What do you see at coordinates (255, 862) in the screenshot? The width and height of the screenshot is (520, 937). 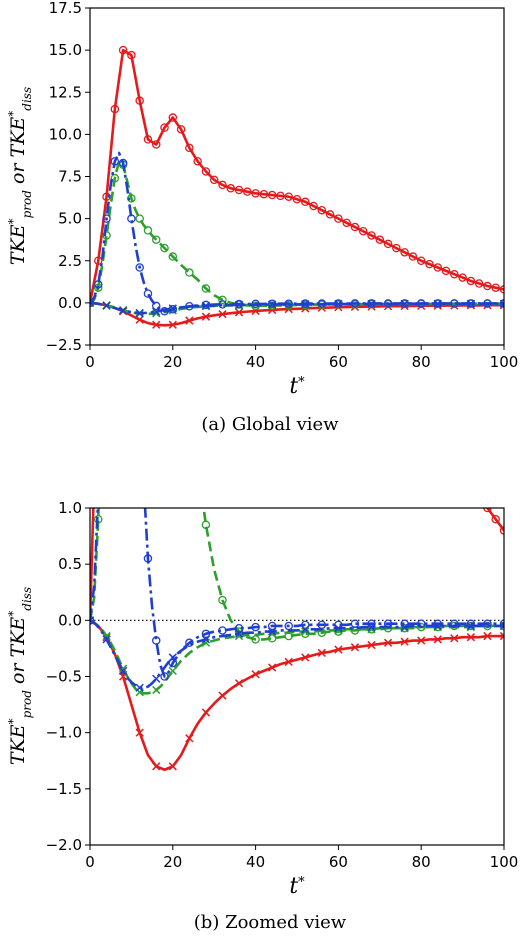 I see `x-tick-label-zoomed: 40` at bounding box center [255, 862].